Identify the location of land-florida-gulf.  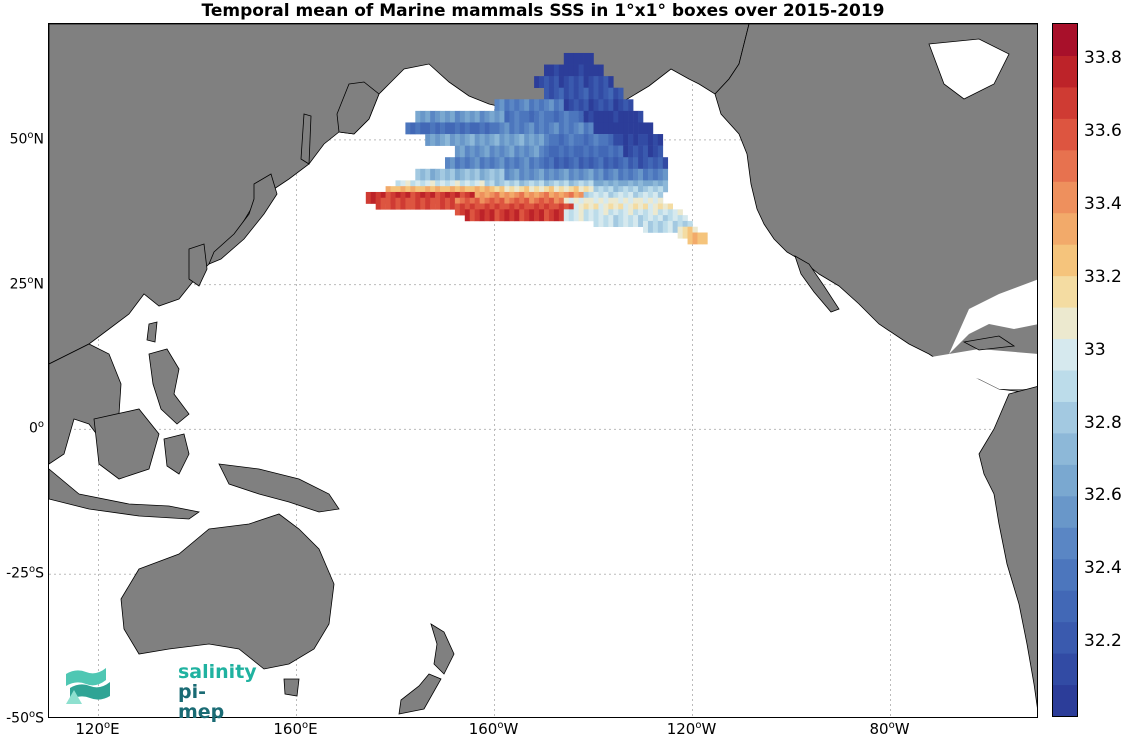
(993, 316).